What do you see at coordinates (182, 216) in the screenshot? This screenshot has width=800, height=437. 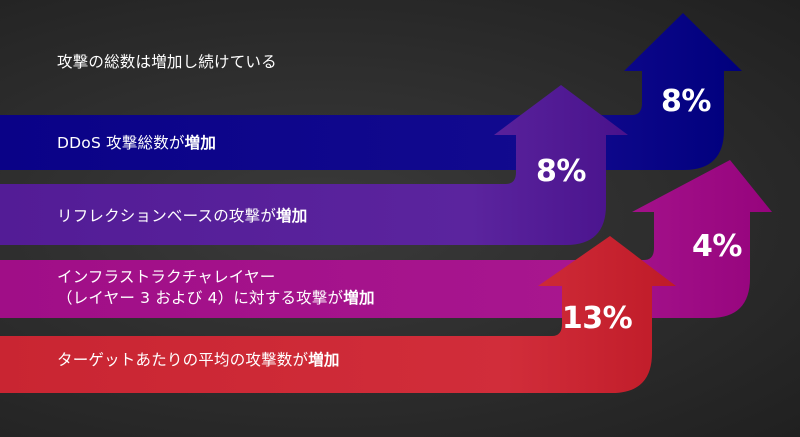 I see `bar-label-reflection: リフレクションベースの攻撃が増加` at bounding box center [182, 216].